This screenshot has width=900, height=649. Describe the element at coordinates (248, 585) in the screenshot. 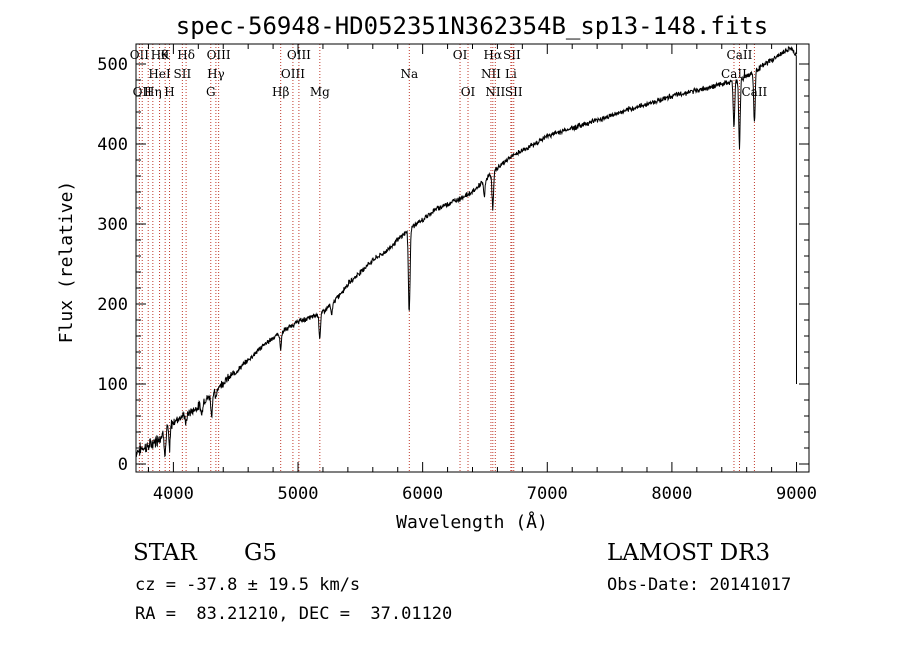

I see `redshift-text: cz = -37.8 ± 19.5 km/s` at that location.